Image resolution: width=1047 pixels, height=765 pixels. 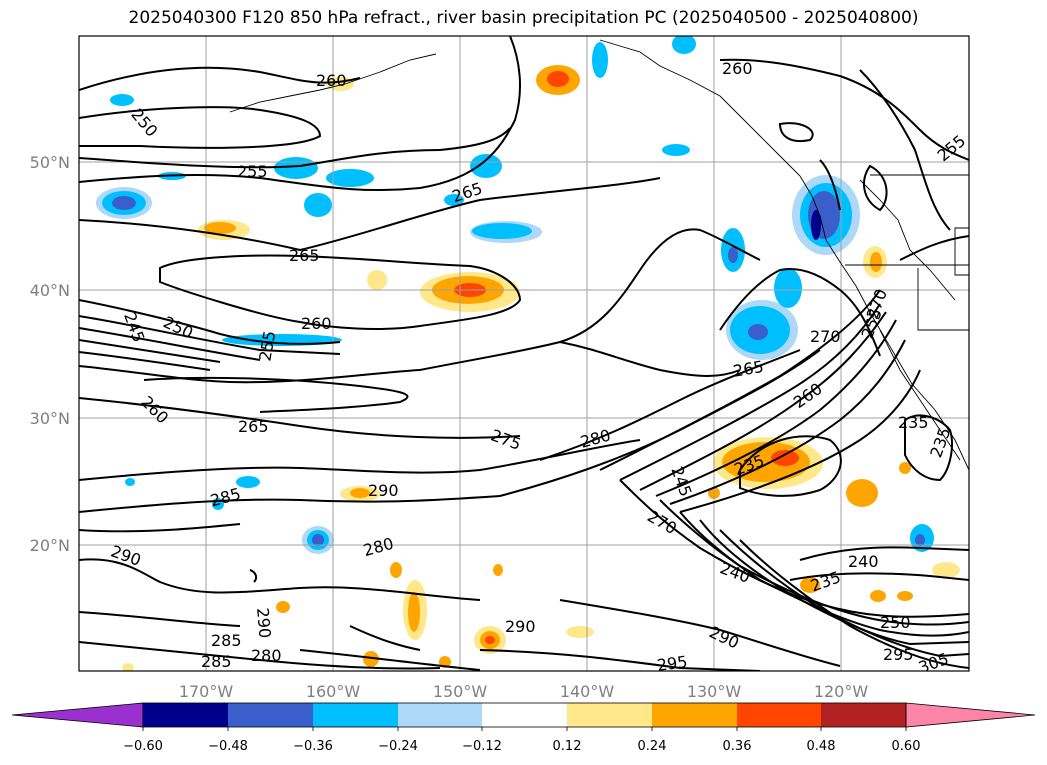 I want to click on lat-label: 20°N, so click(x=50, y=545).